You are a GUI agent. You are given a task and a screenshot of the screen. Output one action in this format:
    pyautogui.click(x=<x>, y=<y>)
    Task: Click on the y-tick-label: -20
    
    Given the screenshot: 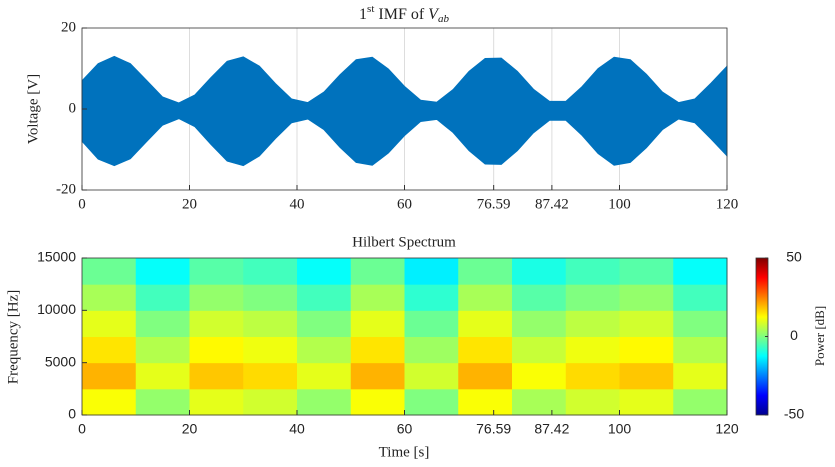 What is the action you would take?
    pyautogui.click(x=66, y=189)
    